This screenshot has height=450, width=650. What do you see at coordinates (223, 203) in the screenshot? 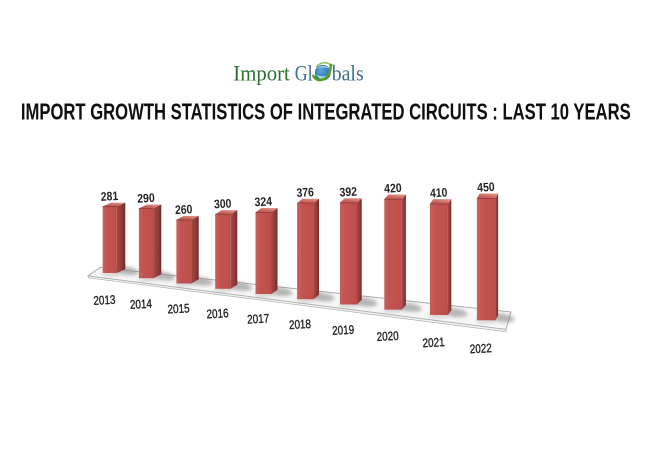
I see `svg-text: 300` at bounding box center [223, 203].